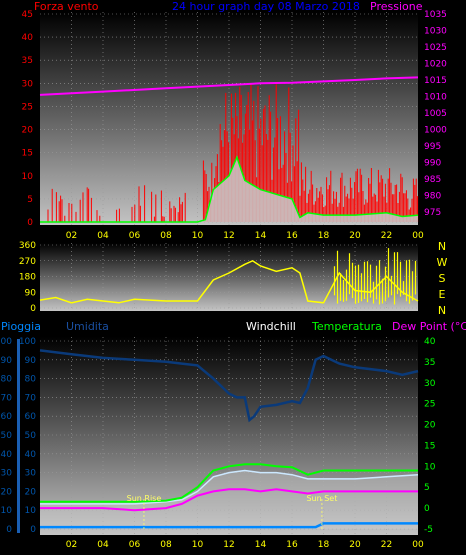 Image resolution: width=466 pixels, height=555 pixels. Describe the element at coordinates (7, 361) in the screenshot. I see `percent-y-tick: 90` at that location.